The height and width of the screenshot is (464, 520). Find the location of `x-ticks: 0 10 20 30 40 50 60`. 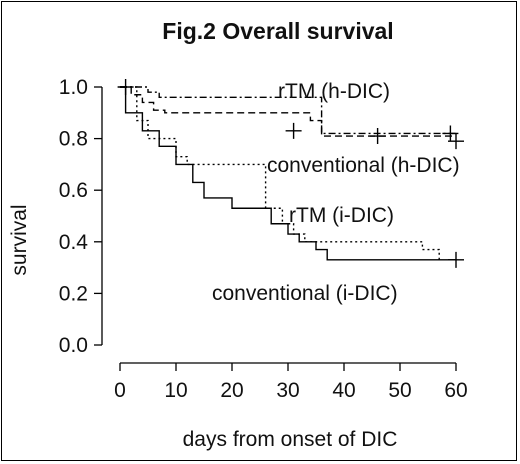

x-ticks: 0 10 20 30 40 50 60 is located at coordinates (291, 382).